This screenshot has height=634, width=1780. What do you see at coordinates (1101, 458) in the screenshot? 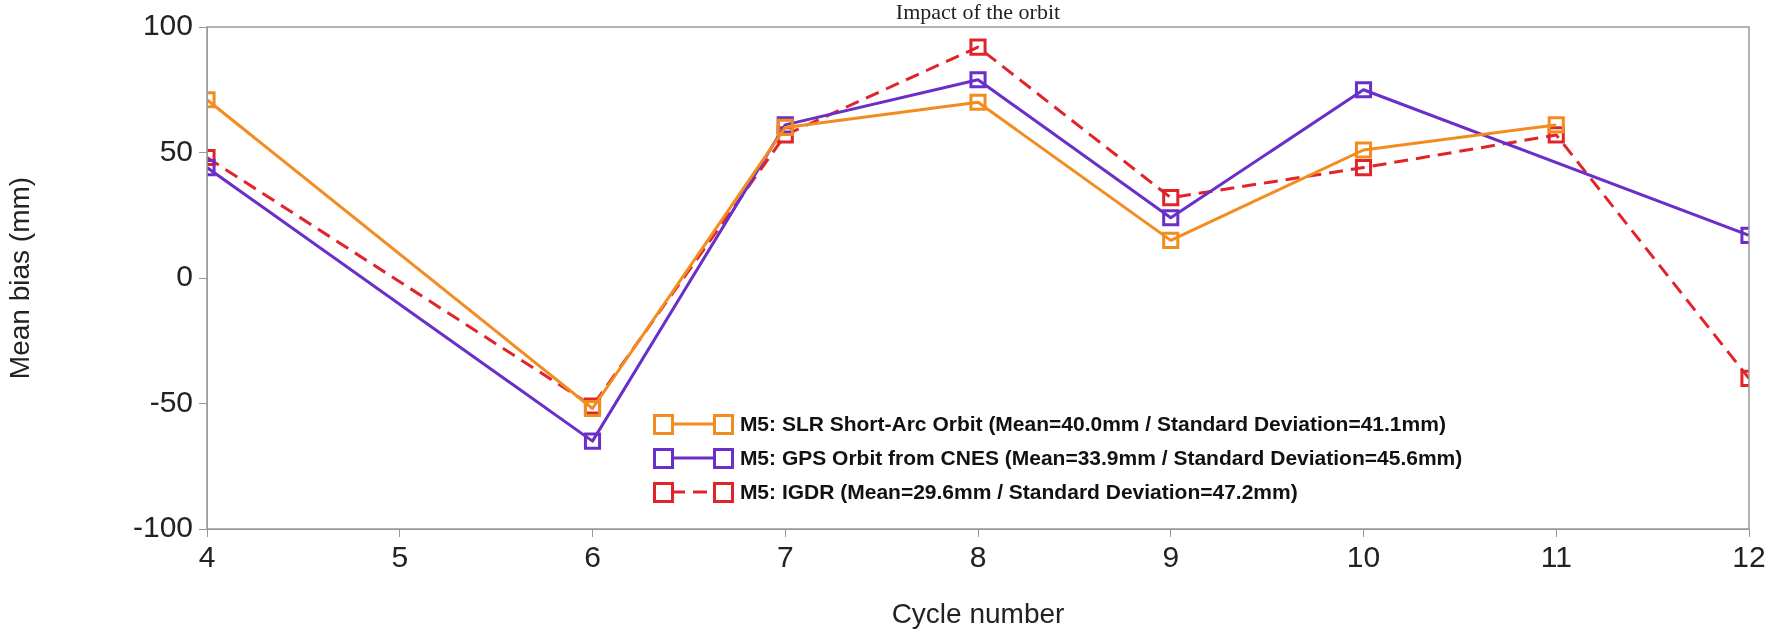
I see `legend-label: M5: GPS Orbit from CNES (Mean=33.9mm / Standard Deviation=45.6mm)` at bounding box center [1101, 458].